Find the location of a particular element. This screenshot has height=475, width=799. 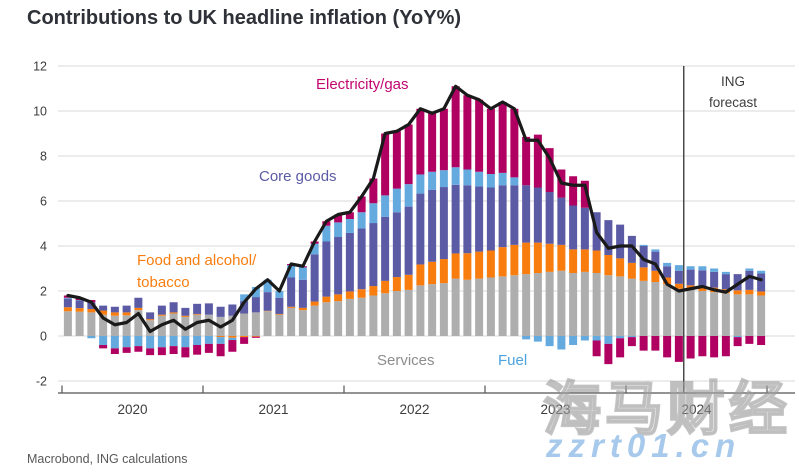

y-axis-tick-label: 12 is located at coordinates (40, 67).